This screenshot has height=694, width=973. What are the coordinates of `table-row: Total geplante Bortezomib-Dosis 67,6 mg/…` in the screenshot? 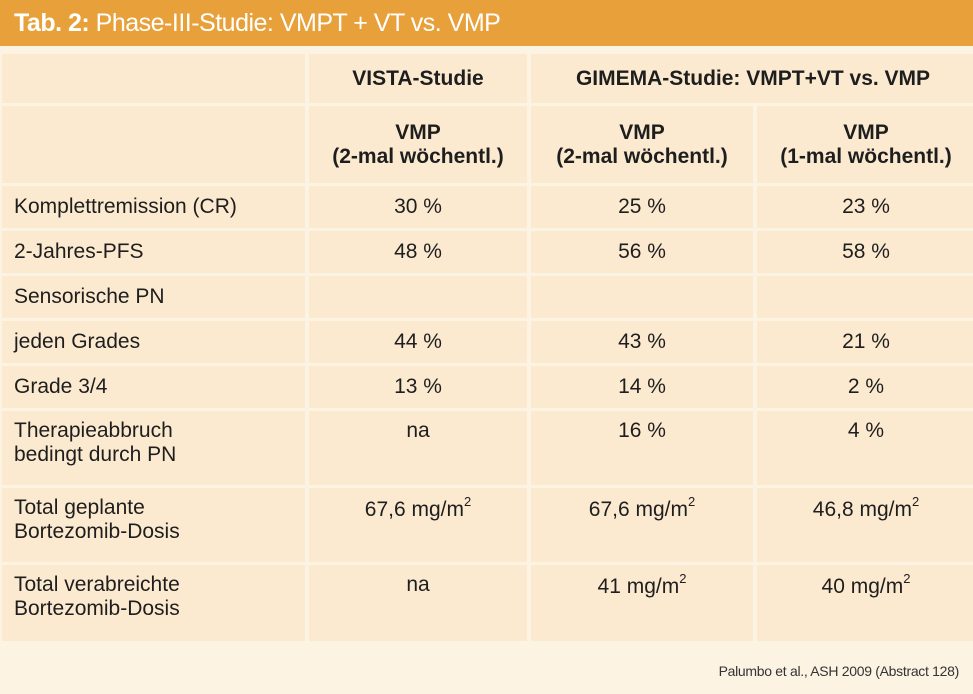 It's located at (487, 525).